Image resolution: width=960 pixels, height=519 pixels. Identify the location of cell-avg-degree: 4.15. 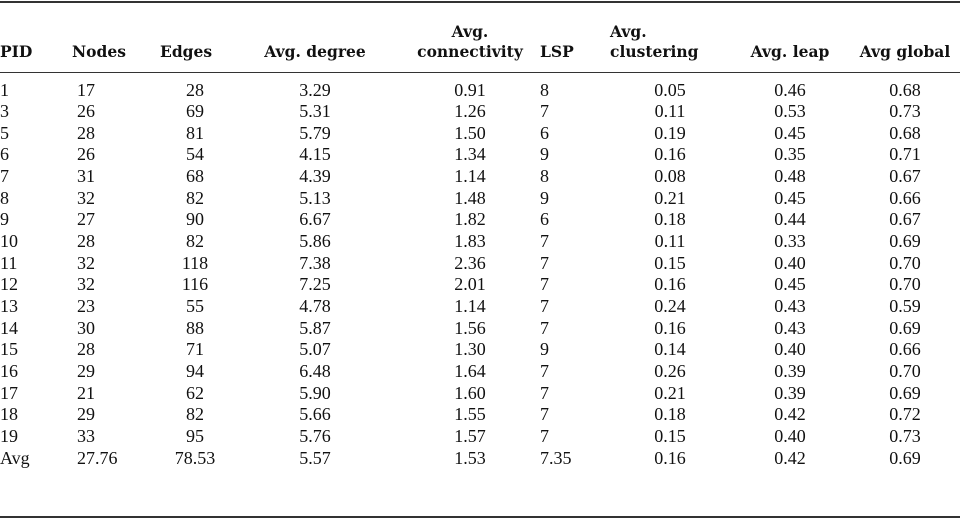
(315, 154).